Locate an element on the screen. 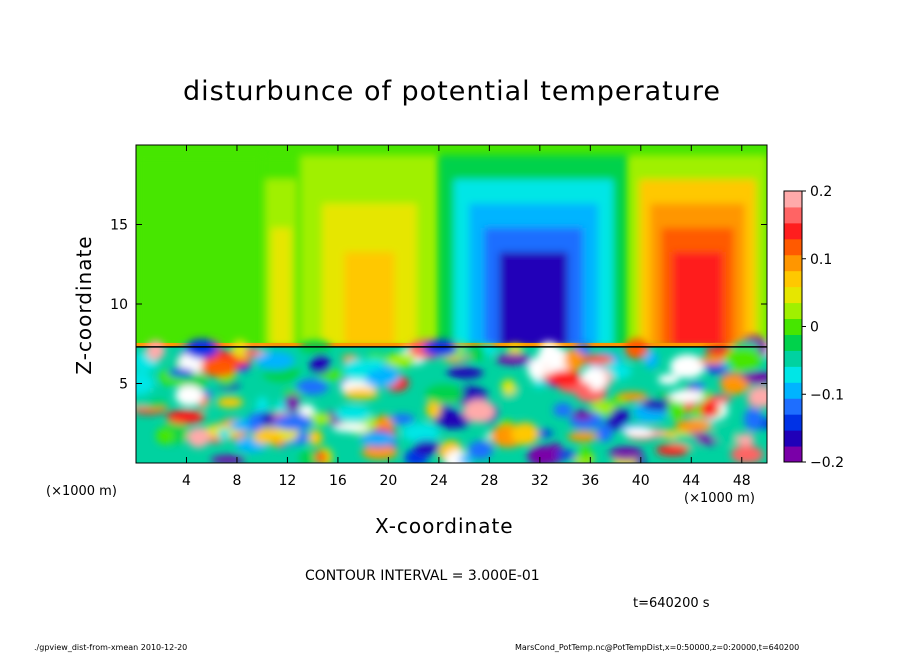 The height and width of the screenshot is (654, 904). colorbar: 0.2 0.1 0 −0.1 −0.2 is located at coordinates (813, 327).